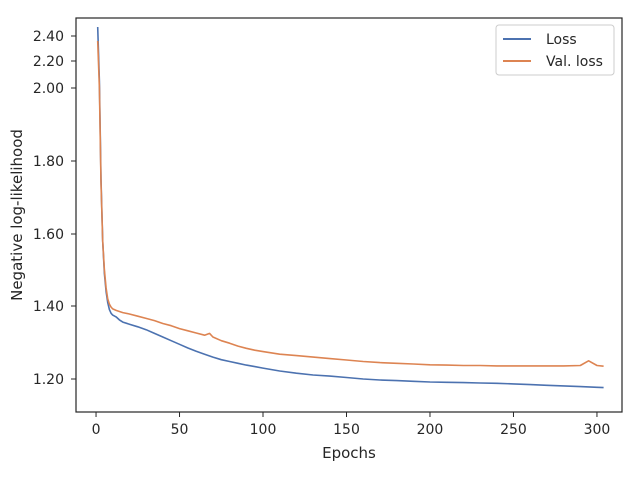 The image size is (640, 480). What do you see at coordinates (96, 430) in the screenshot?
I see `x-tick-label: 0` at bounding box center [96, 430].